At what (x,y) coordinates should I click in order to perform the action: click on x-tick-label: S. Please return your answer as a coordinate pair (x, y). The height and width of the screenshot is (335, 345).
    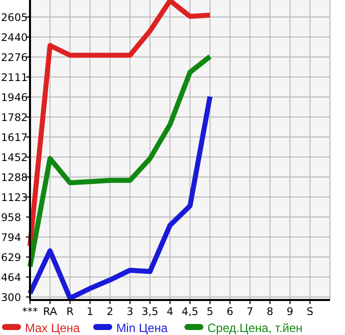
    Looking at the image, I should click on (310, 312).